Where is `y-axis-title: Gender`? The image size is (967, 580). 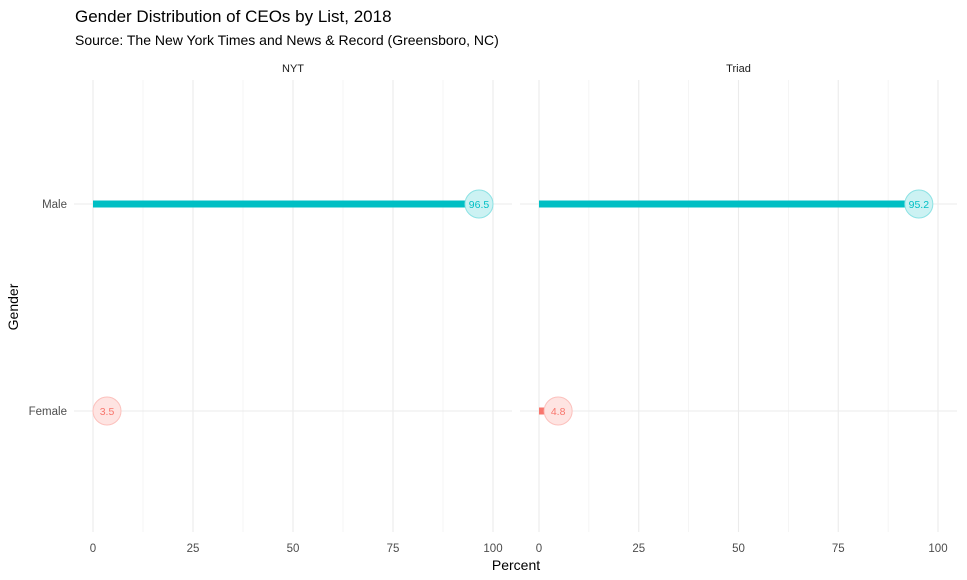
y-axis-title: Gender is located at coordinates (13, 306).